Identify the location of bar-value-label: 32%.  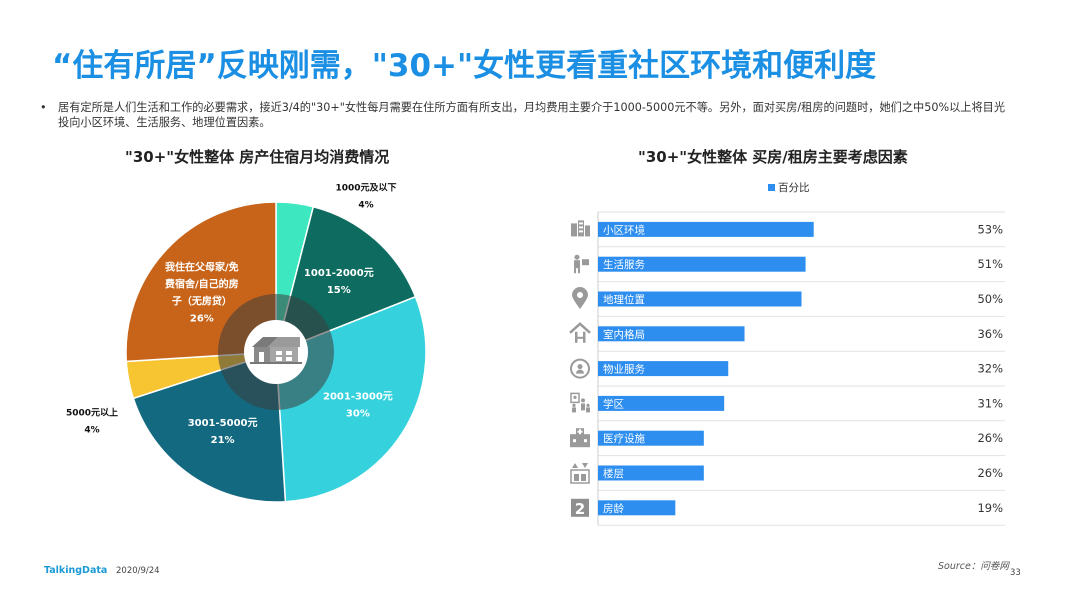
(990, 369).